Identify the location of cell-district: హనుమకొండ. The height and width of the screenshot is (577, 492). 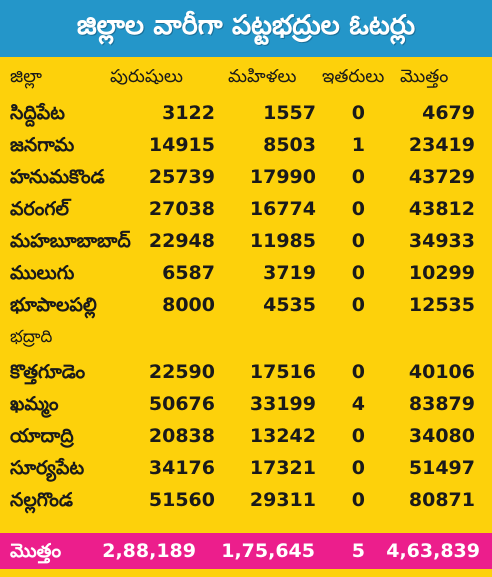
(57, 177).